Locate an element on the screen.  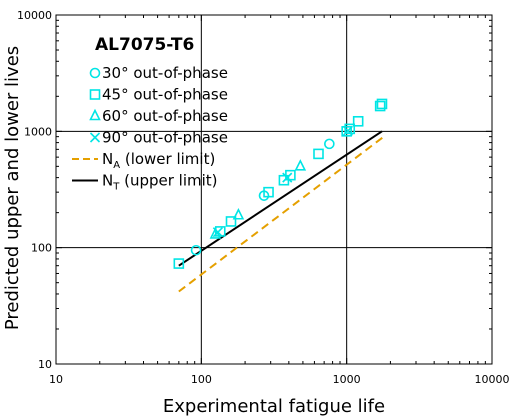
y-axis-label: Predicted upper and lower lives is located at coordinates (12, 188).